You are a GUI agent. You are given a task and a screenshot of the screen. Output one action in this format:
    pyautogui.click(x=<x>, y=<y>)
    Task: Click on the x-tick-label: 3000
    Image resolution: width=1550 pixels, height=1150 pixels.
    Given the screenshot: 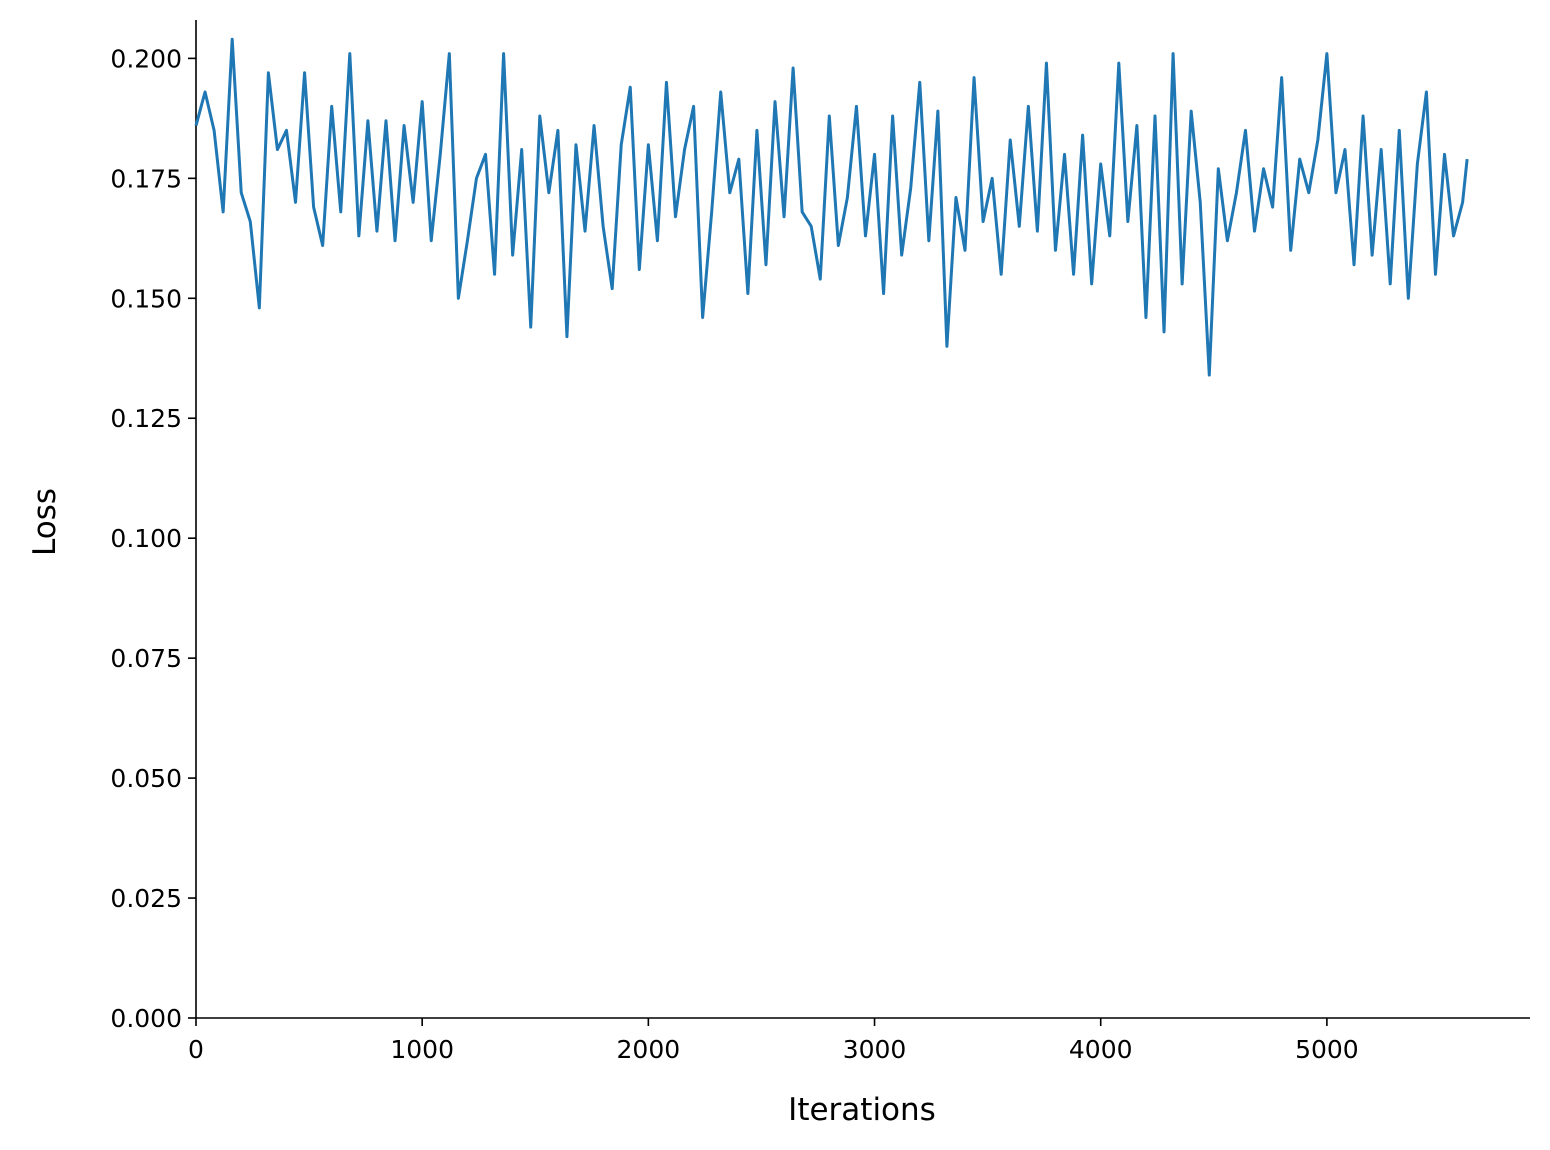 What is the action you would take?
    pyautogui.click(x=875, y=1049)
    